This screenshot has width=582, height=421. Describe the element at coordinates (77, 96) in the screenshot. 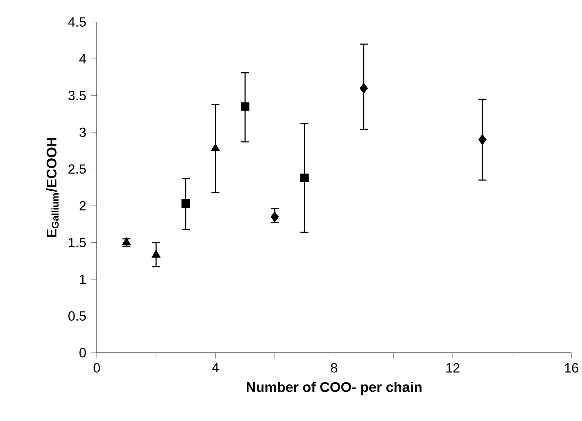

I see `y-tick-label: 3.5` at that location.